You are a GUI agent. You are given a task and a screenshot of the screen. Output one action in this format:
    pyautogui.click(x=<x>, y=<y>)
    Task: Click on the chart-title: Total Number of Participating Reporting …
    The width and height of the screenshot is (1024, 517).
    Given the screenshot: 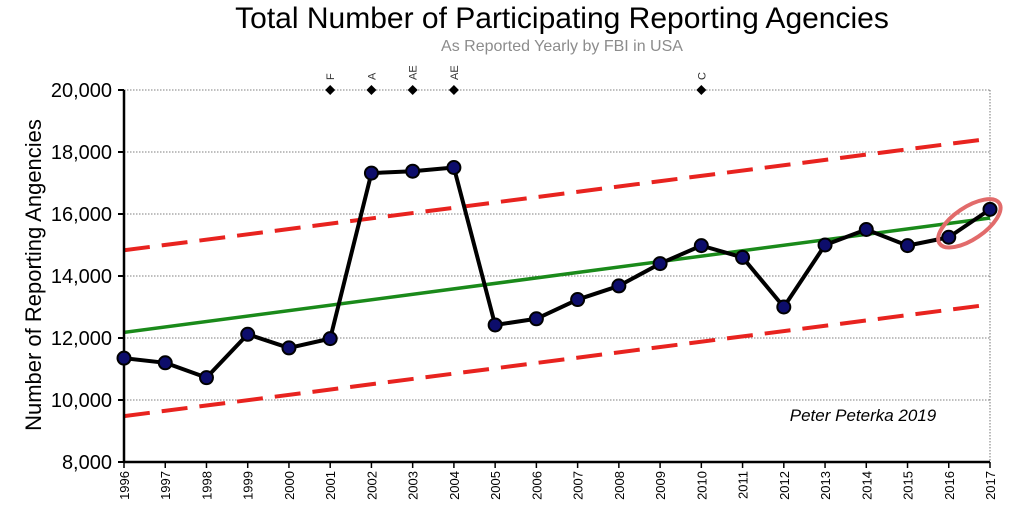 What is the action you would take?
    pyautogui.click(x=562, y=18)
    